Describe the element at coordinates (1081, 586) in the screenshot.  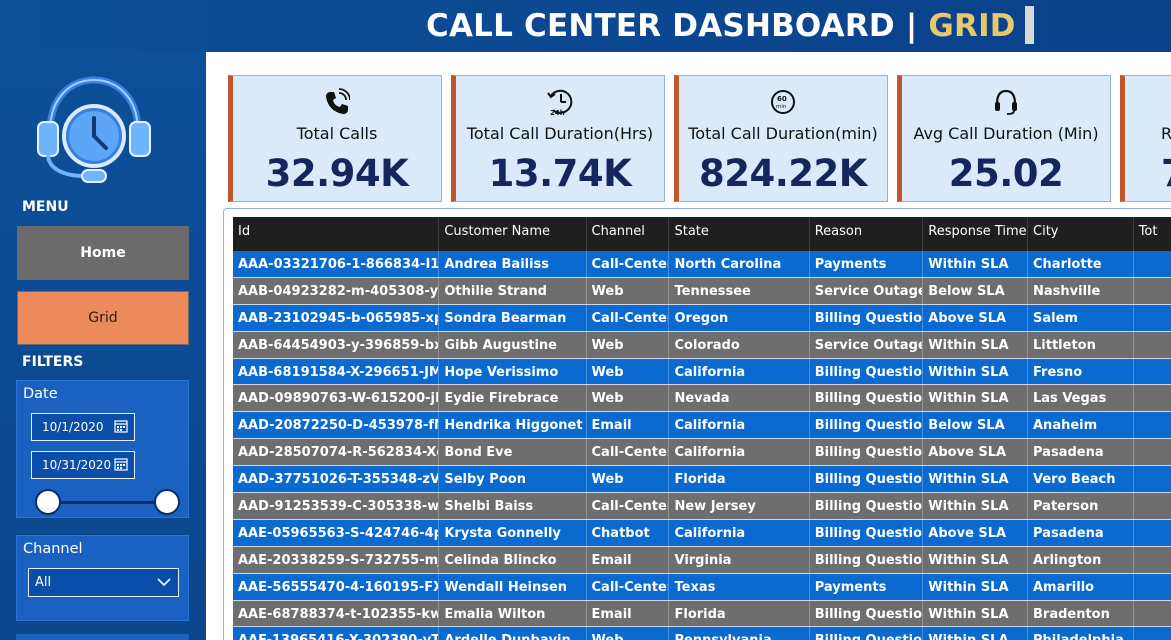
I see `cell-city: Amarillo` at that location.